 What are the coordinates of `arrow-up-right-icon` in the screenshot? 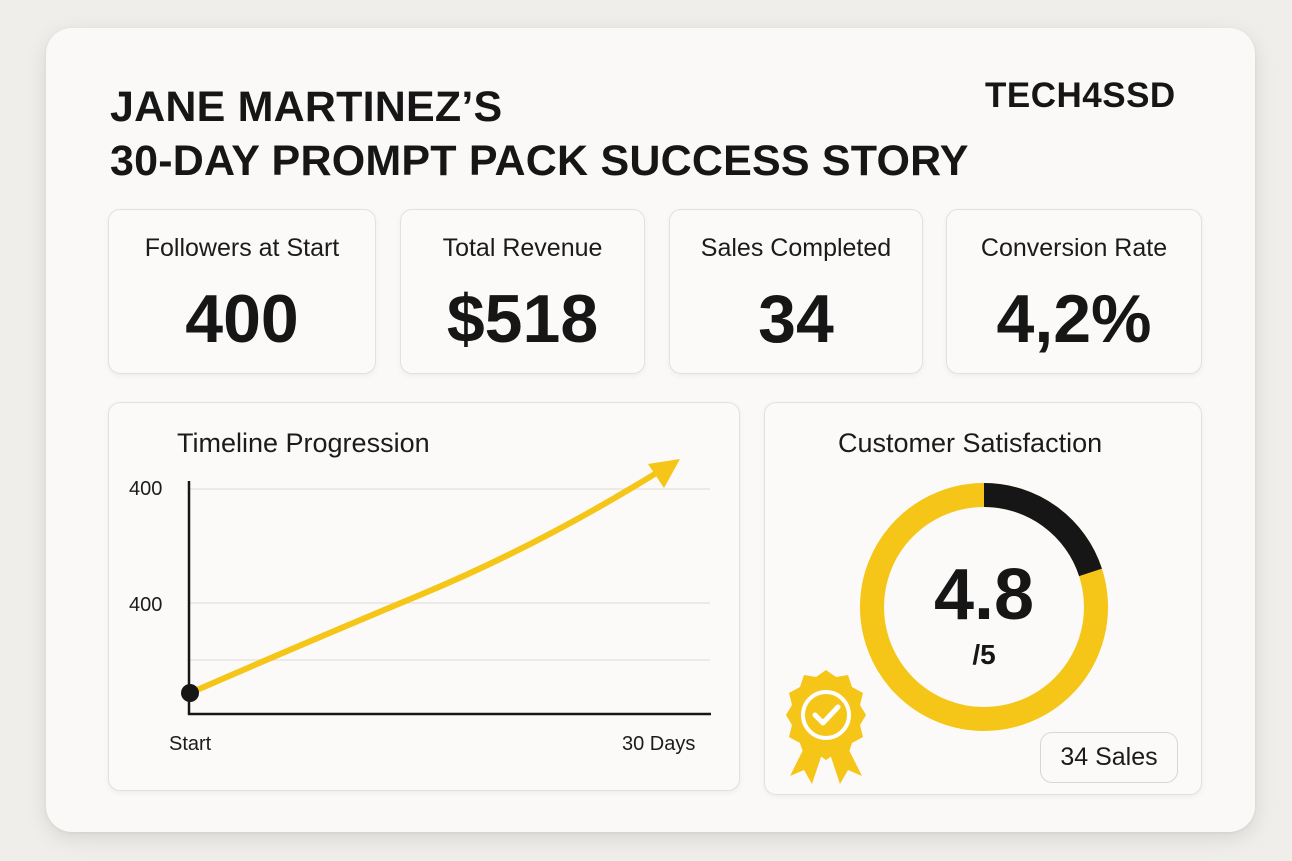 It's located at (664, 473).